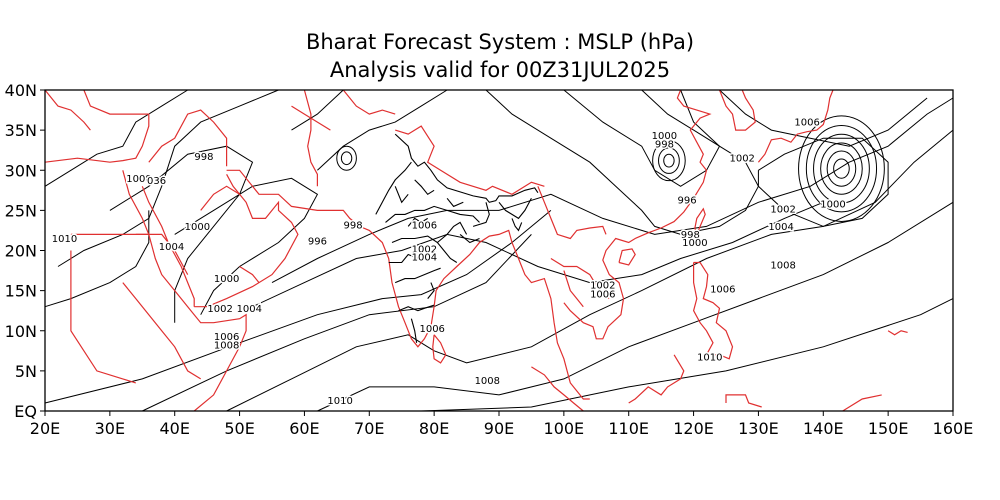  I want to click on x-tick-label: 40E, so click(174, 428).